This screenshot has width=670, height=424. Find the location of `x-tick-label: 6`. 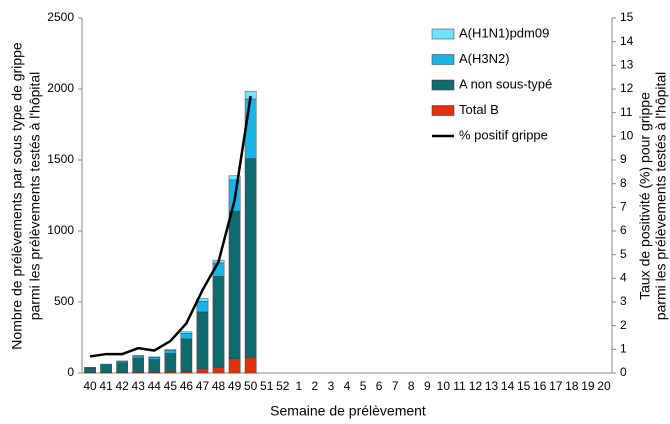

x-tick-label: 6 is located at coordinates (379, 386).